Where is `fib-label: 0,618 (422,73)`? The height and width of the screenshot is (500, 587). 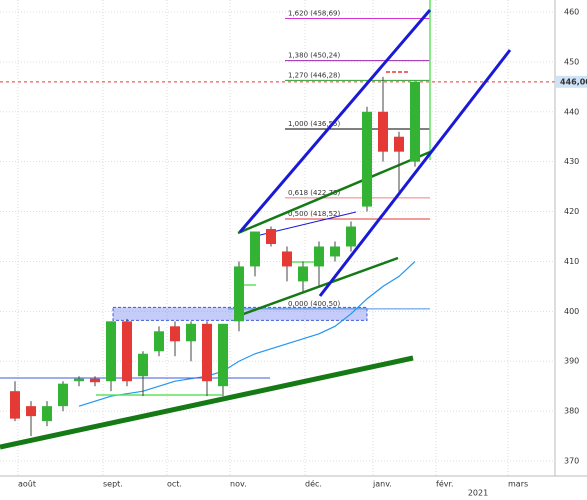
fib-label: 0,618 (422,73) is located at coordinates (314, 193).